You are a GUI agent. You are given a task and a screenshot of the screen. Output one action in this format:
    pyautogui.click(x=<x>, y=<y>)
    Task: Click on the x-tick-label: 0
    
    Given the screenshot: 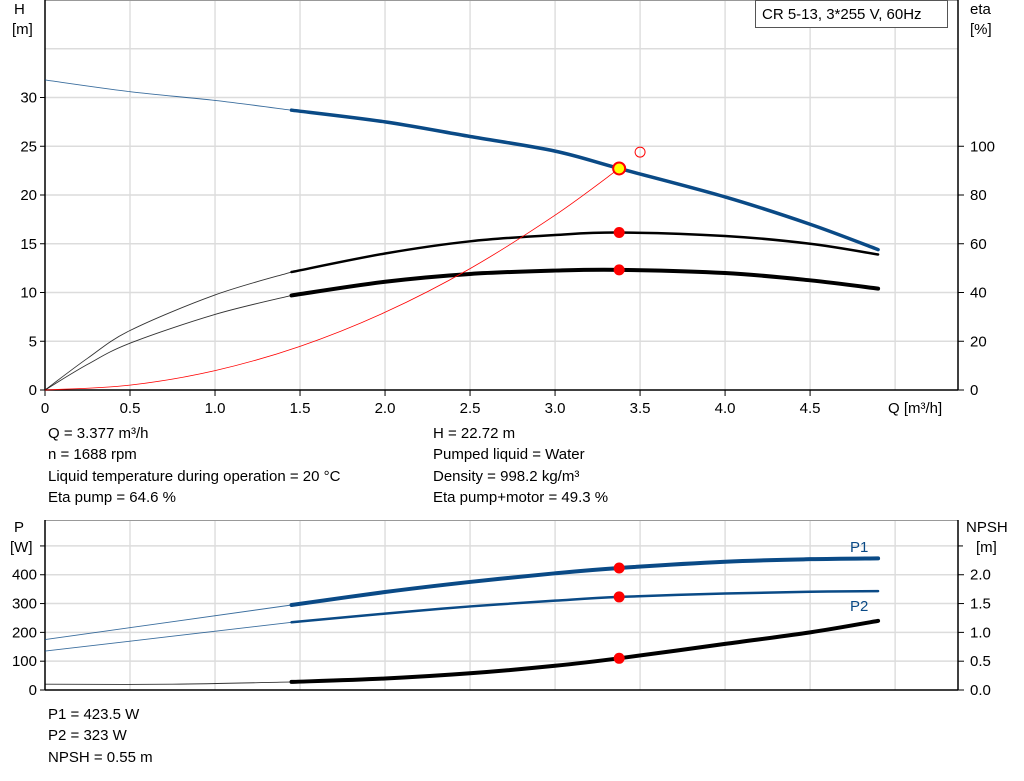 What is the action you would take?
    pyautogui.click(x=45, y=408)
    